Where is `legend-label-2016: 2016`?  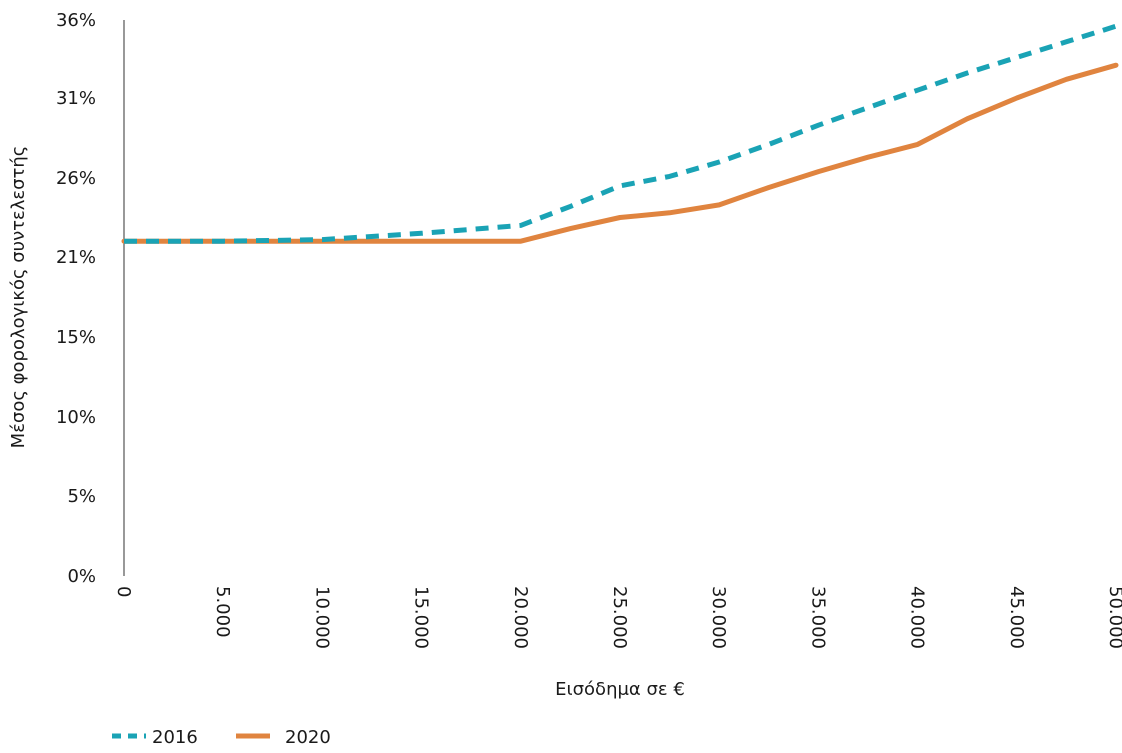 legend-label-2016: 2016 is located at coordinates (175, 737).